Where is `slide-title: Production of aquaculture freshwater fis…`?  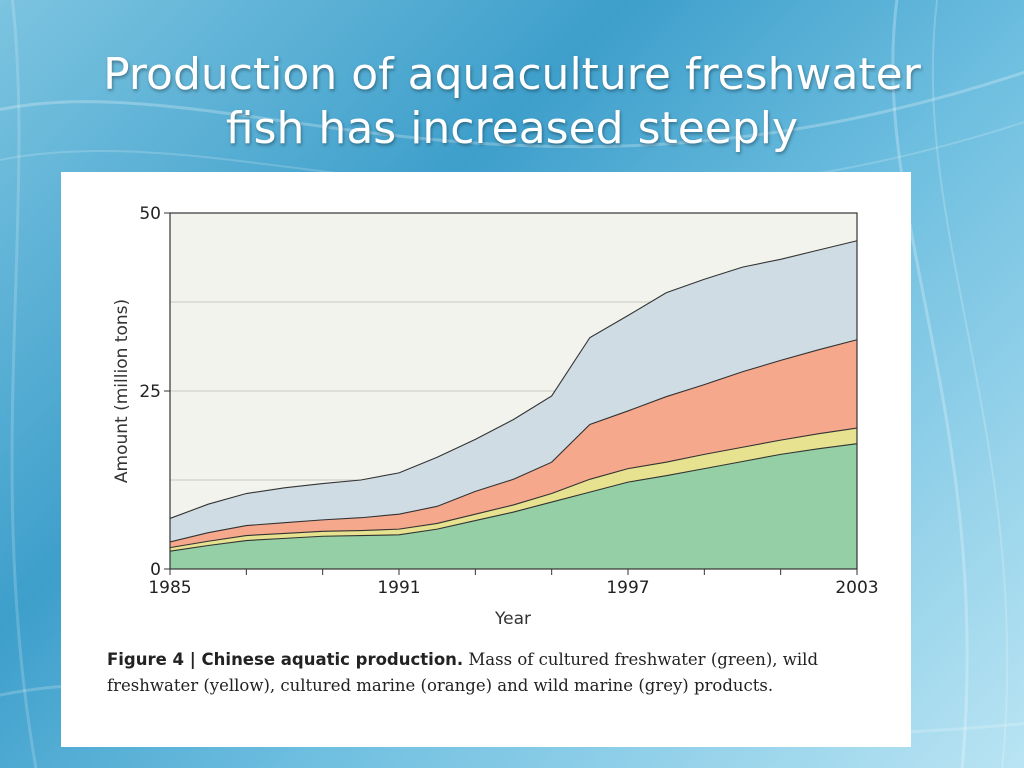 slide-title: Production of aquaculture freshwater fis… is located at coordinates (512, 102).